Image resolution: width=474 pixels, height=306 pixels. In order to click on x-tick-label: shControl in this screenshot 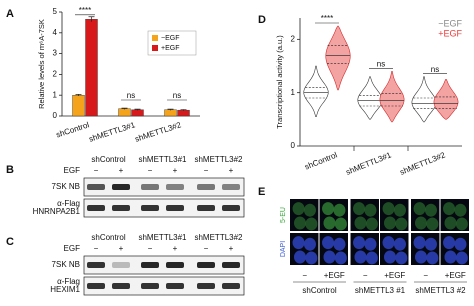, I will do `click(320, 160)`.